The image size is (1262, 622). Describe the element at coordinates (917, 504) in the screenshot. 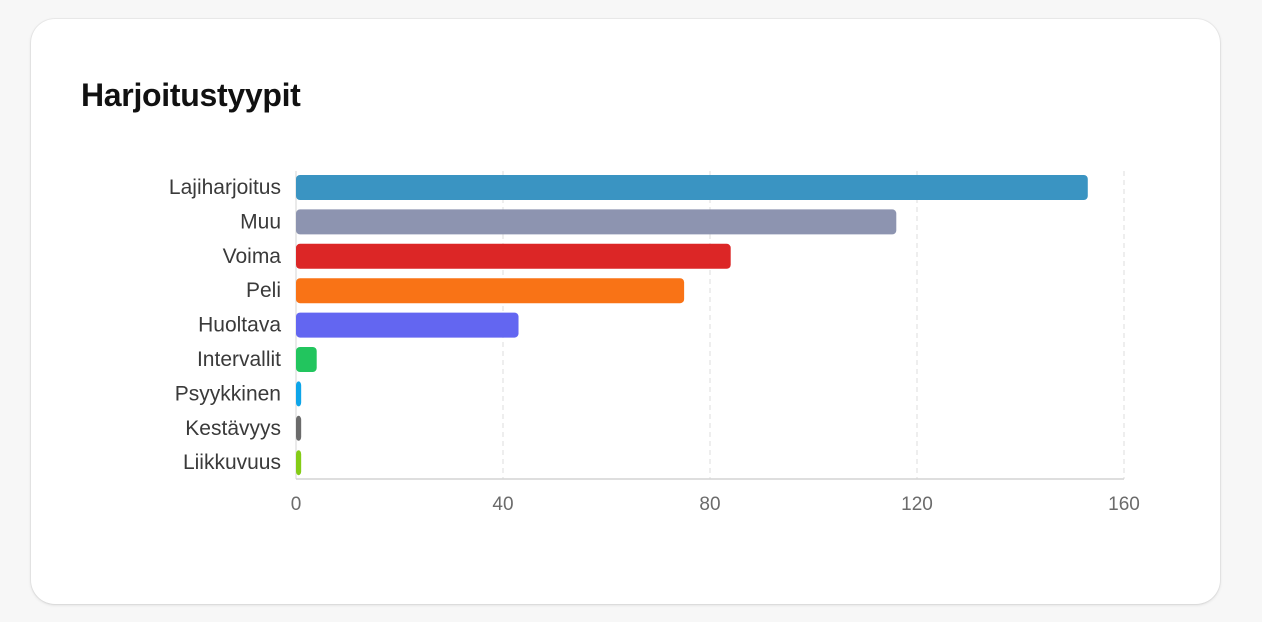

I see `x-tick-label: 120` at that location.